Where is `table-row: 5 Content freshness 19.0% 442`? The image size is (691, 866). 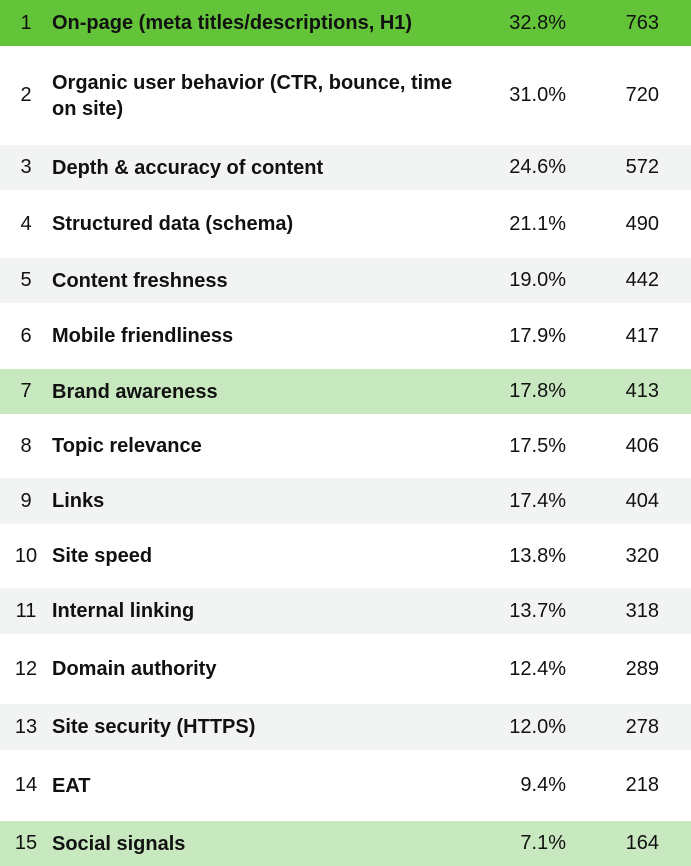 table-row: 5 Content freshness 19.0% 442 is located at coordinates (345, 280).